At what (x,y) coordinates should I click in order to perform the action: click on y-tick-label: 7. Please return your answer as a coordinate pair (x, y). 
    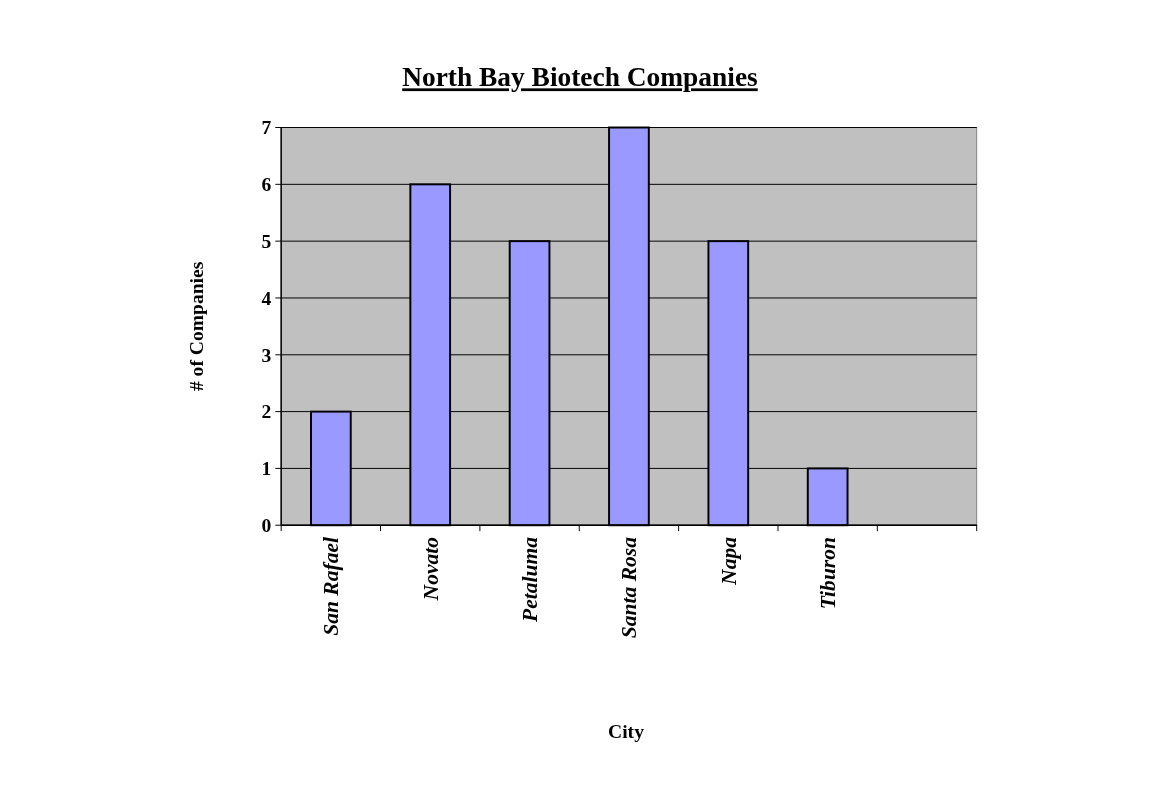
    Looking at the image, I should click on (266, 128).